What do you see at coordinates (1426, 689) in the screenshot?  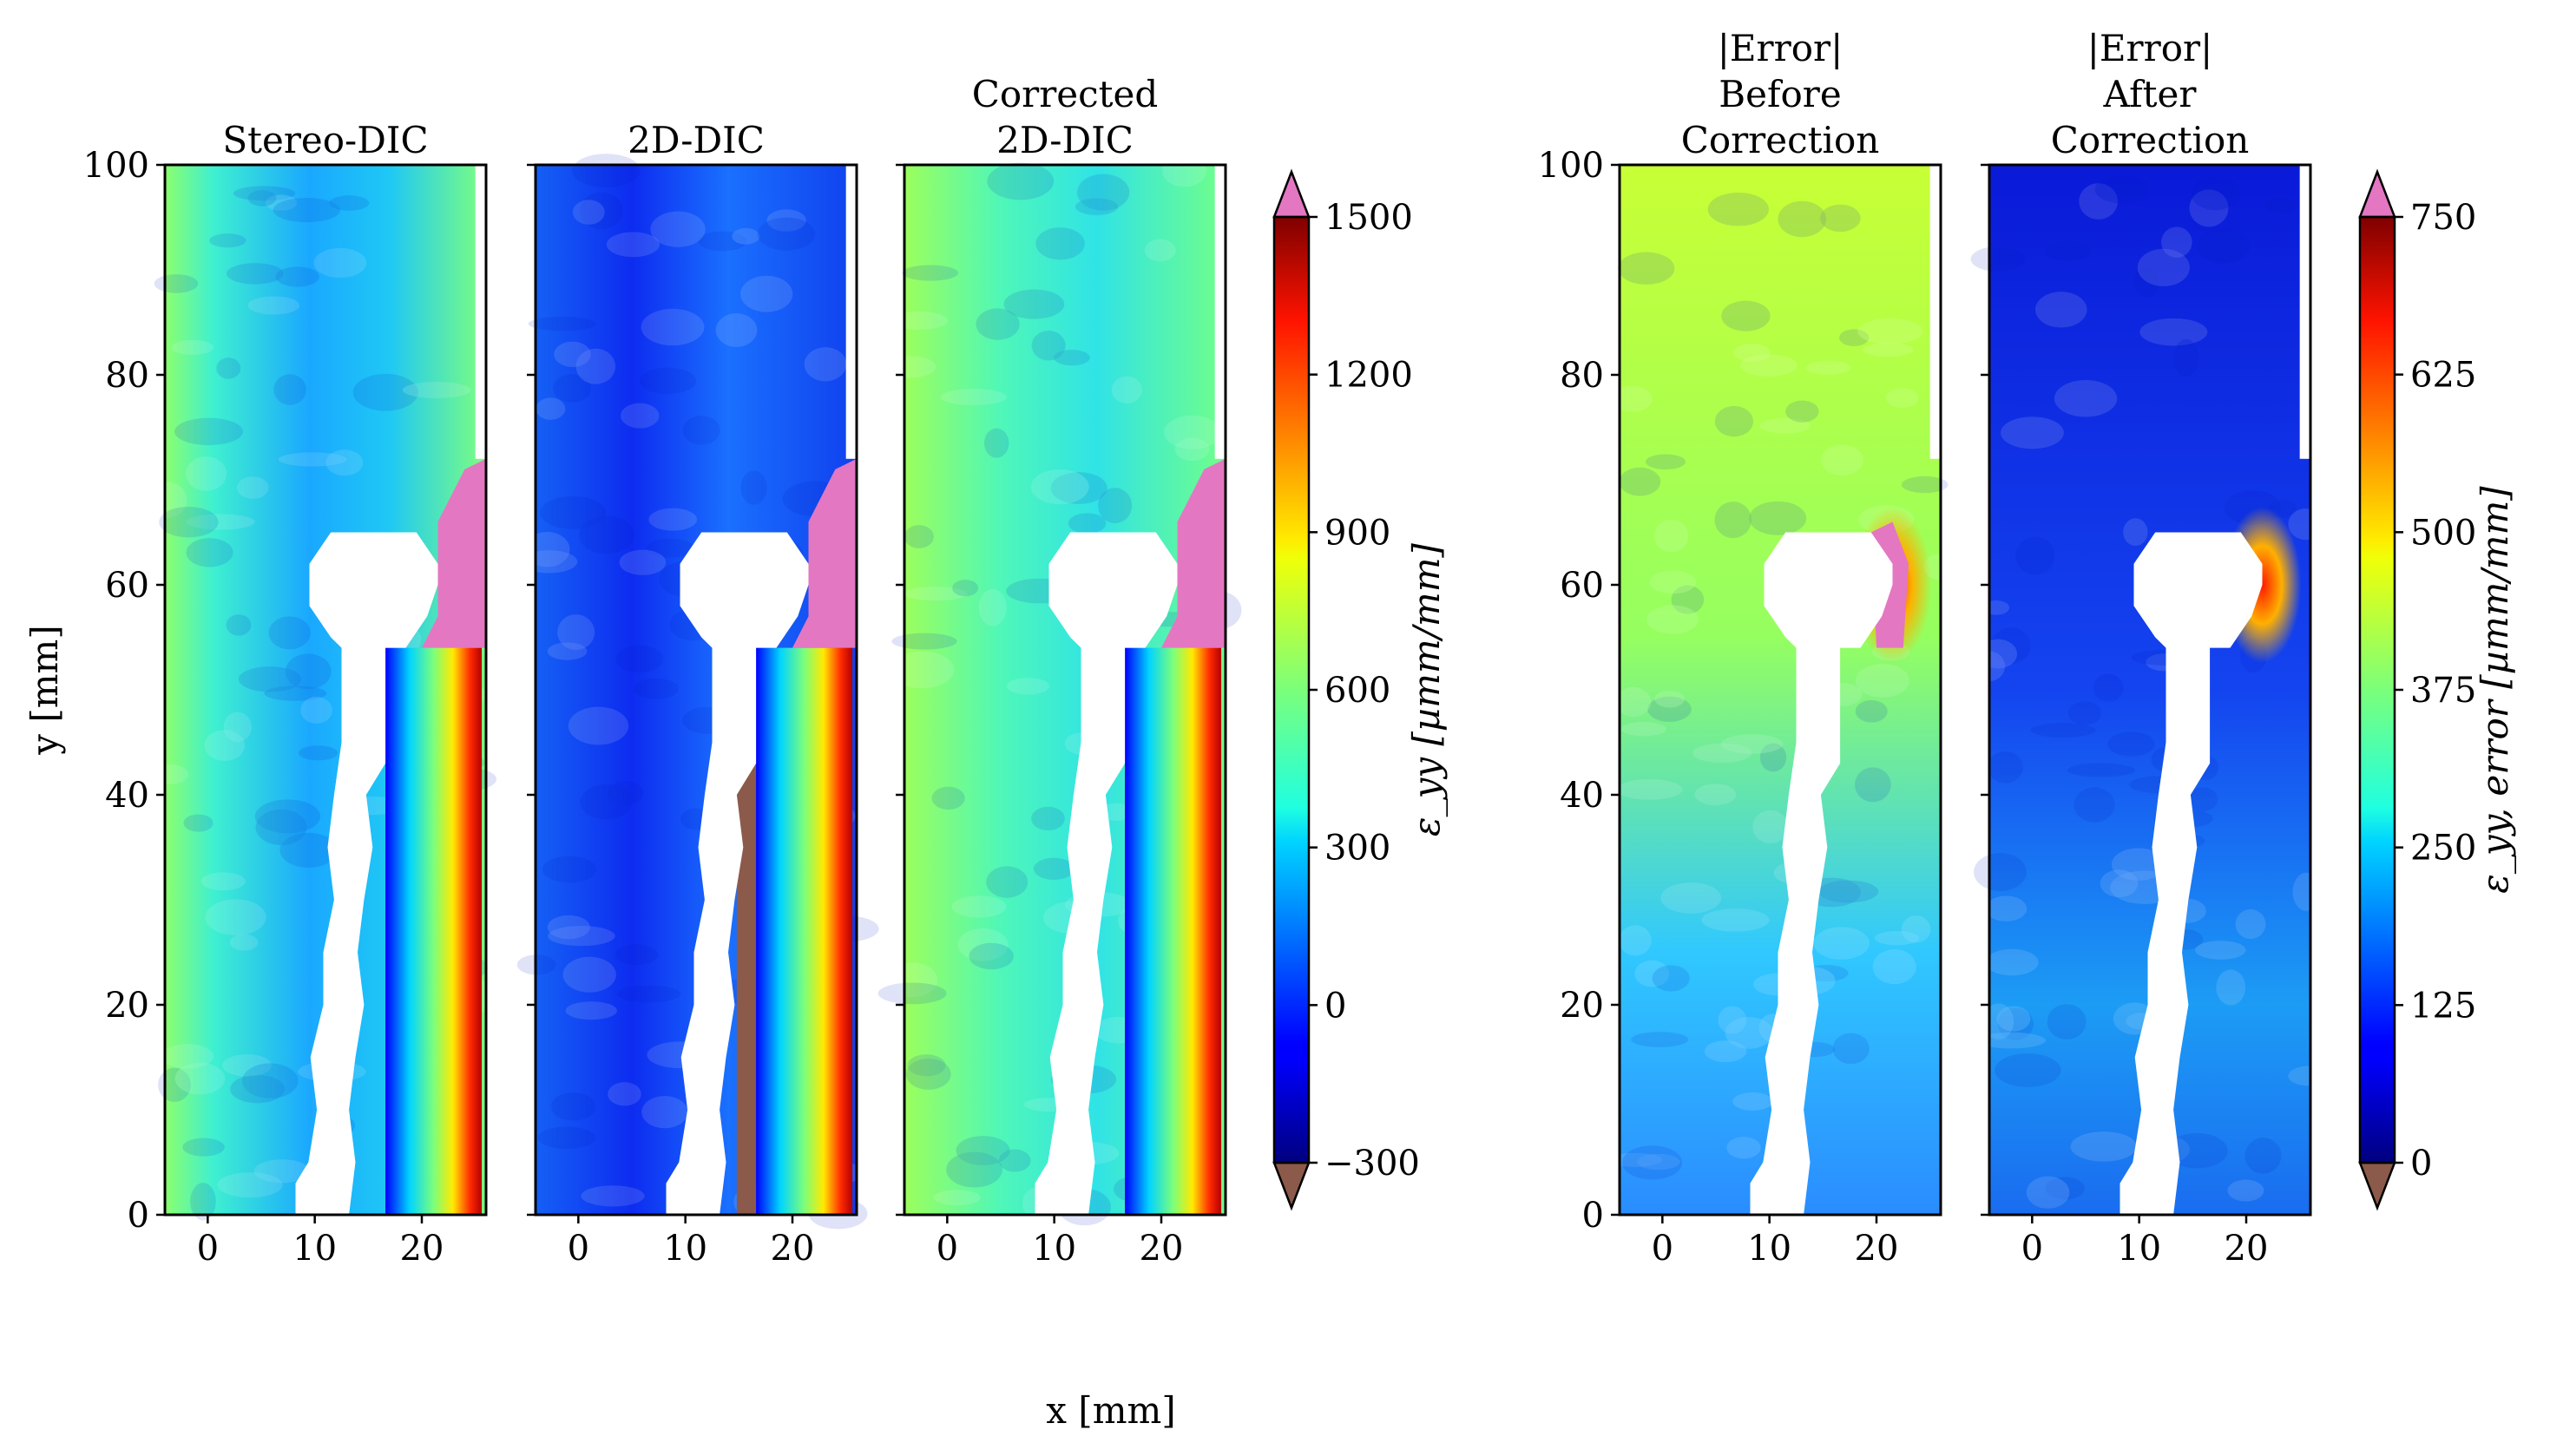 I see `colorbar-label: ε_yy [µmm/mm]` at bounding box center [1426, 689].